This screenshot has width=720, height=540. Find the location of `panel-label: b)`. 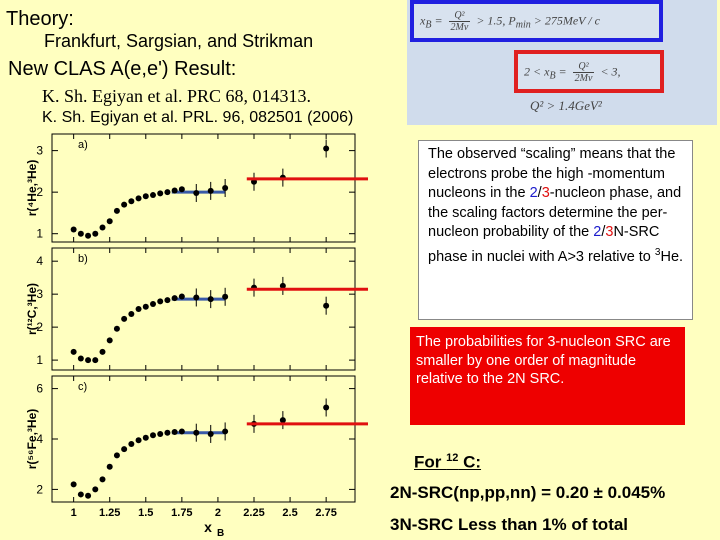

panel-label: b) is located at coordinates (83, 259).